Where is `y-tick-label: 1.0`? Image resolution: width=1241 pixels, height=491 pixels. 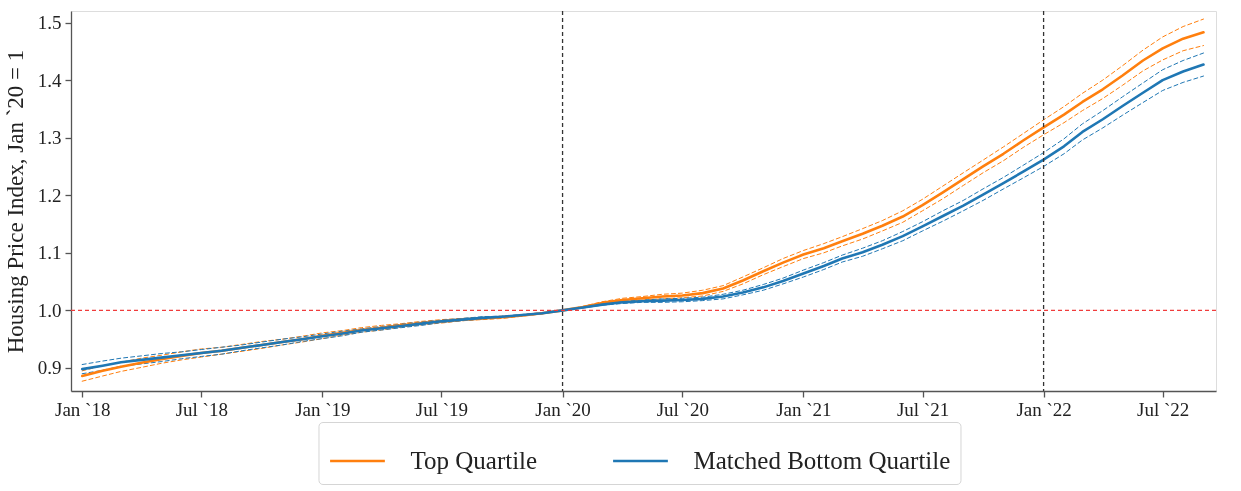
y-tick-label: 1.0 is located at coordinates (49, 310).